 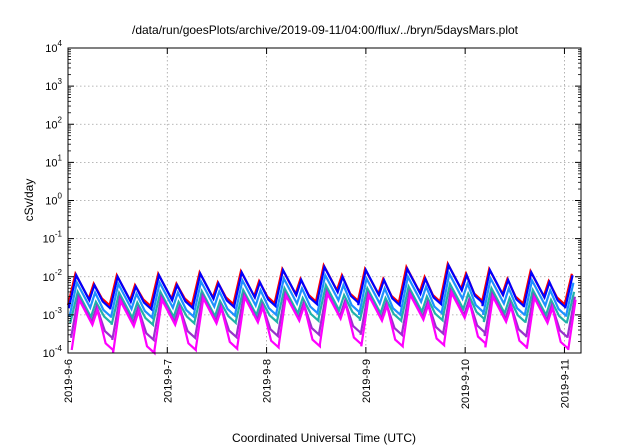 What do you see at coordinates (367, 381) in the screenshot?
I see `x-tick-label: 2019-9-9` at bounding box center [367, 381].